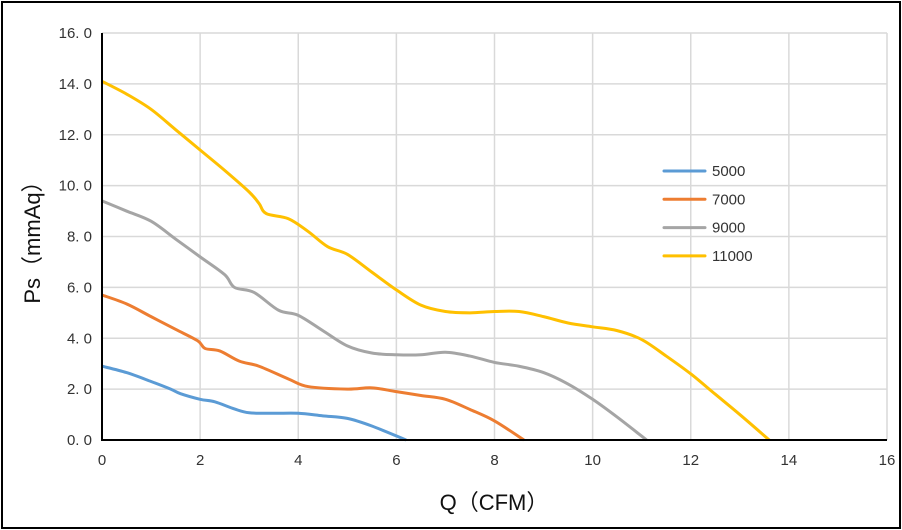 The width and height of the screenshot is (902, 530). Describe the element at coordinates (494, 460) in the screenshot. I see `x-tick-label: 8` at that location.